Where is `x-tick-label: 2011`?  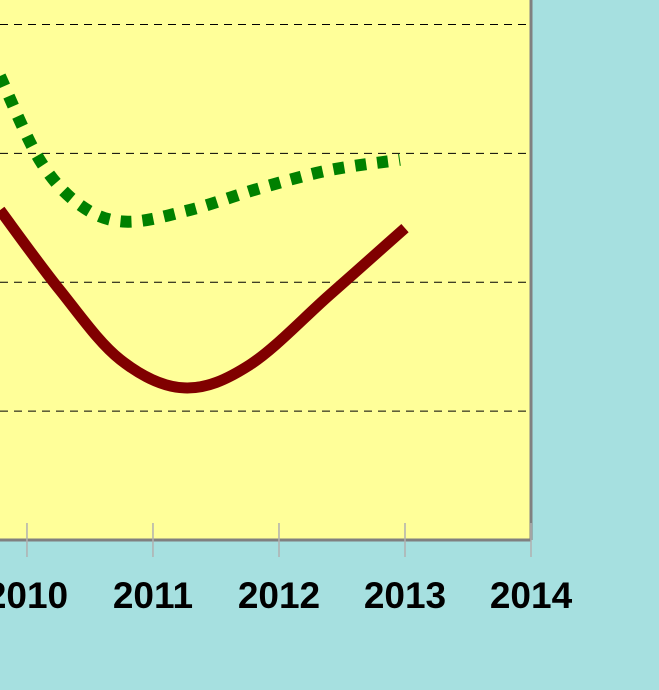 x-tick-label: 2011 is located at coordinates (153, 595).